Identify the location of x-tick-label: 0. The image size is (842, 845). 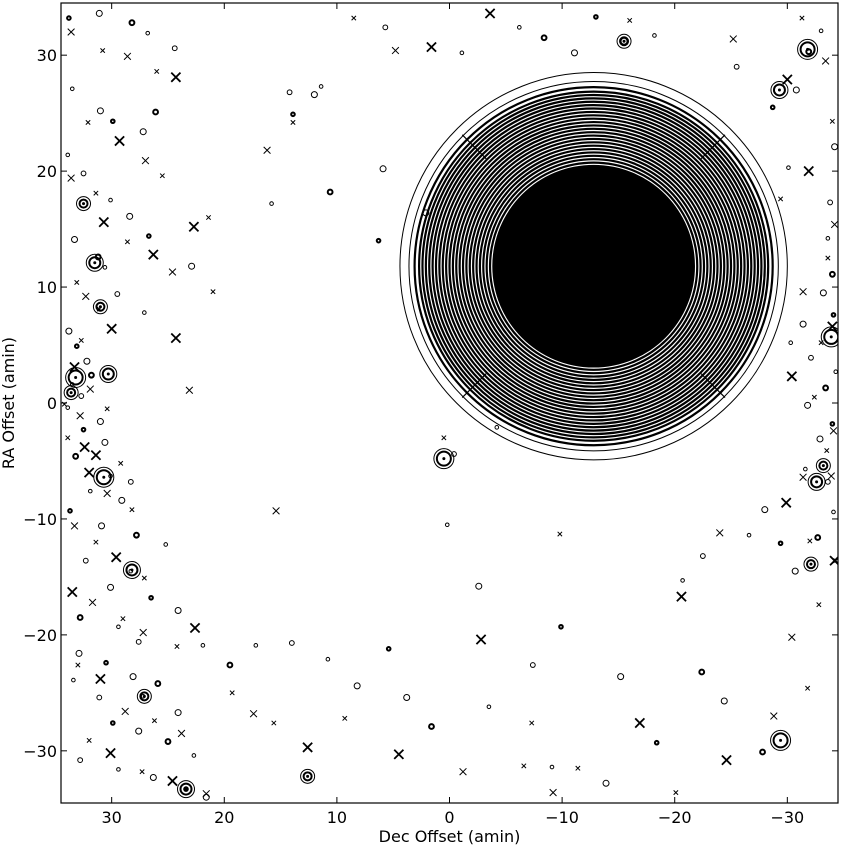
(449, 817).